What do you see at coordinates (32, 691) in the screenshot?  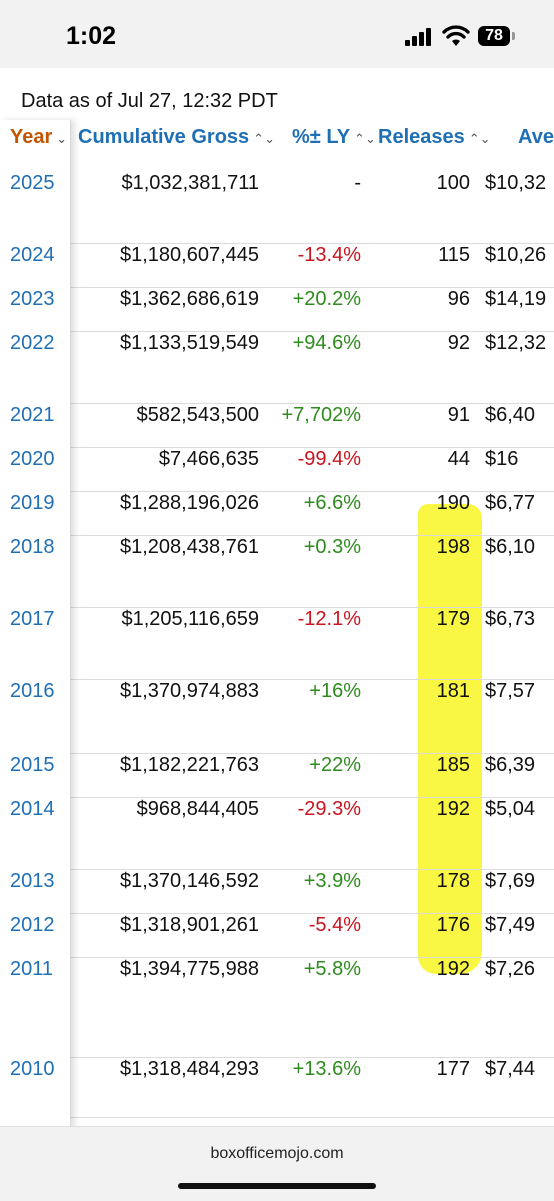 I see `year-link: 2016` at bounding box center [32, 691].